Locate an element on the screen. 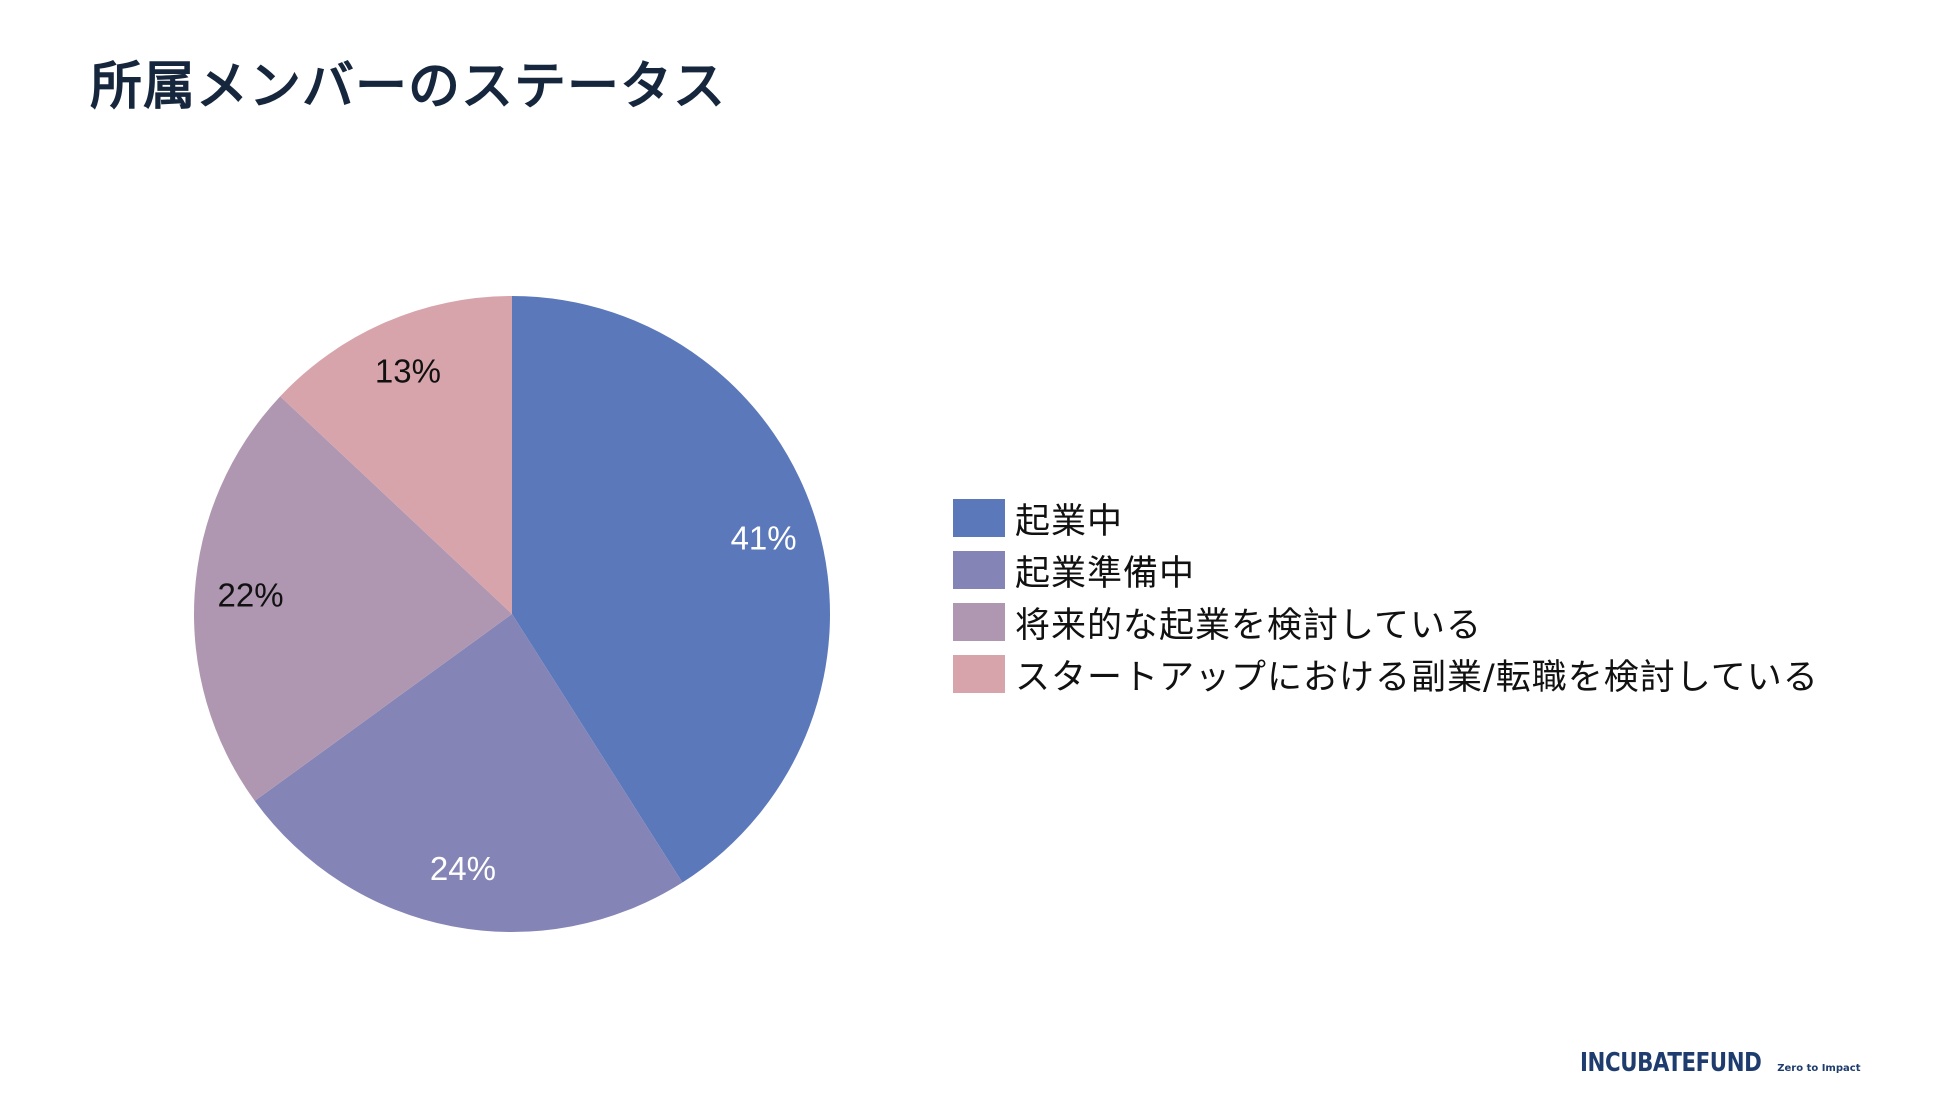  incubate-fund-logo: INCUBATEFUND Zero to Impact is located at coordinates (1720, 1063).